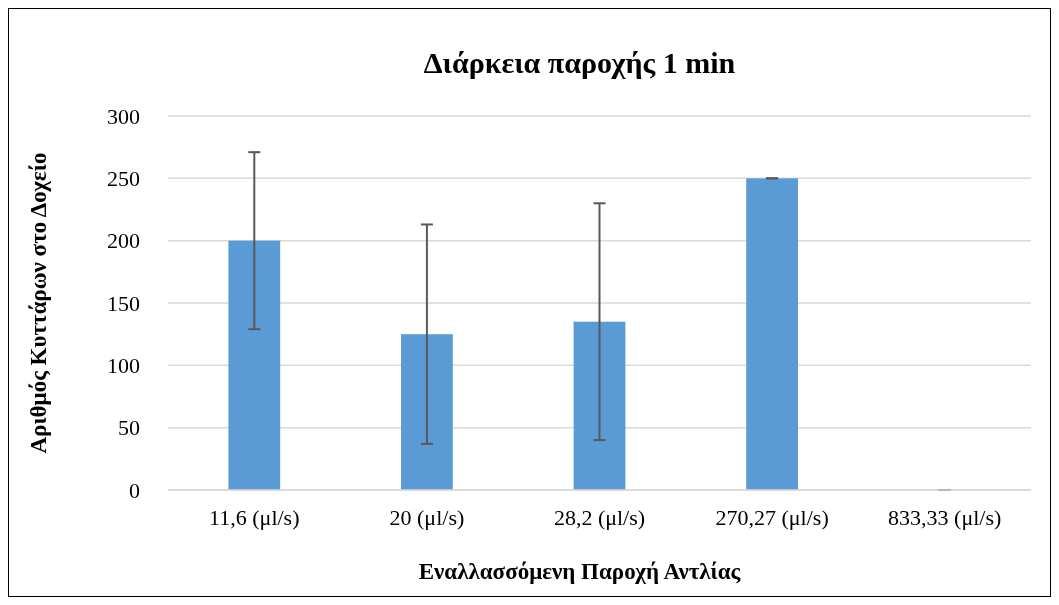 The width and height of the screenshot is (1059, 605). I want to click on y-tick-label: 100, so click(123, 366).